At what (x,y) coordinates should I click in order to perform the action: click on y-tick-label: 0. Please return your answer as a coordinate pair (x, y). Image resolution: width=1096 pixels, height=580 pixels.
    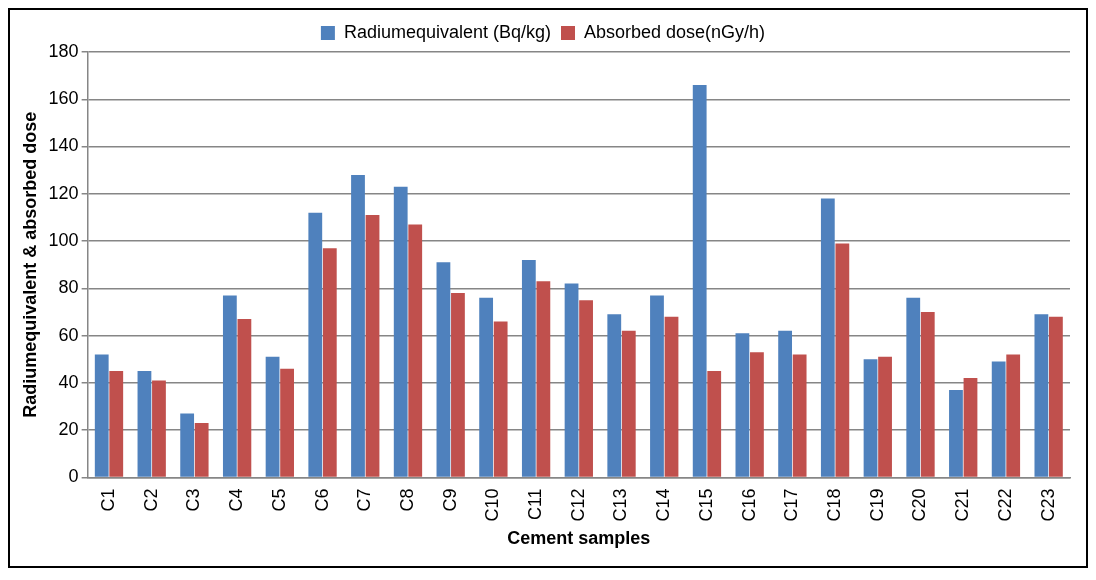
    Looking at the image, I should click on (73, 476).